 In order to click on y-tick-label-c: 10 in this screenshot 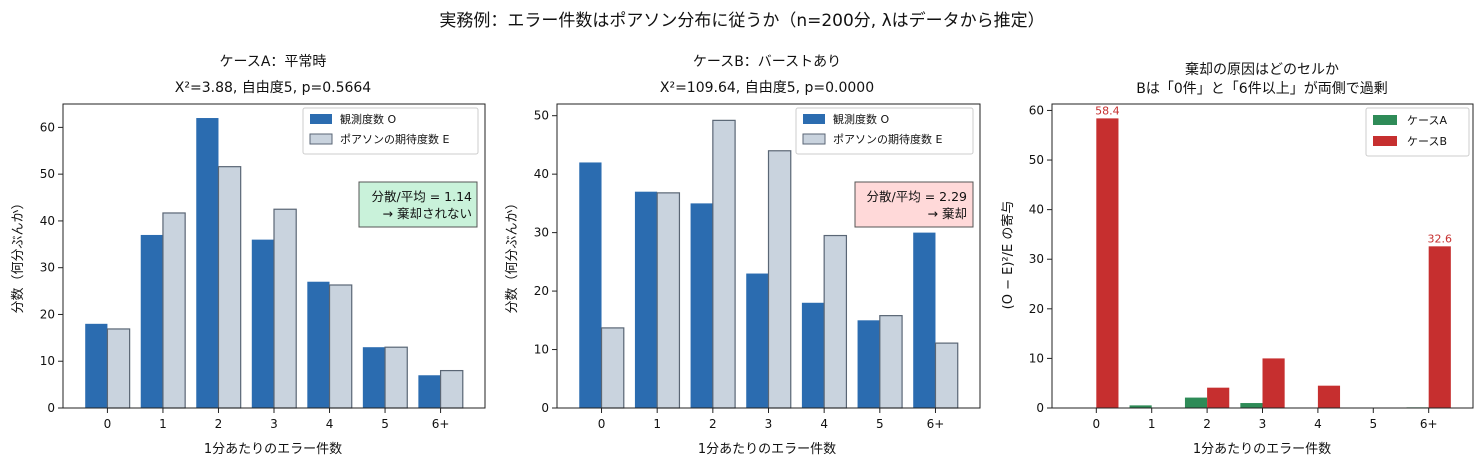, I will do `click(1036, 358)`.